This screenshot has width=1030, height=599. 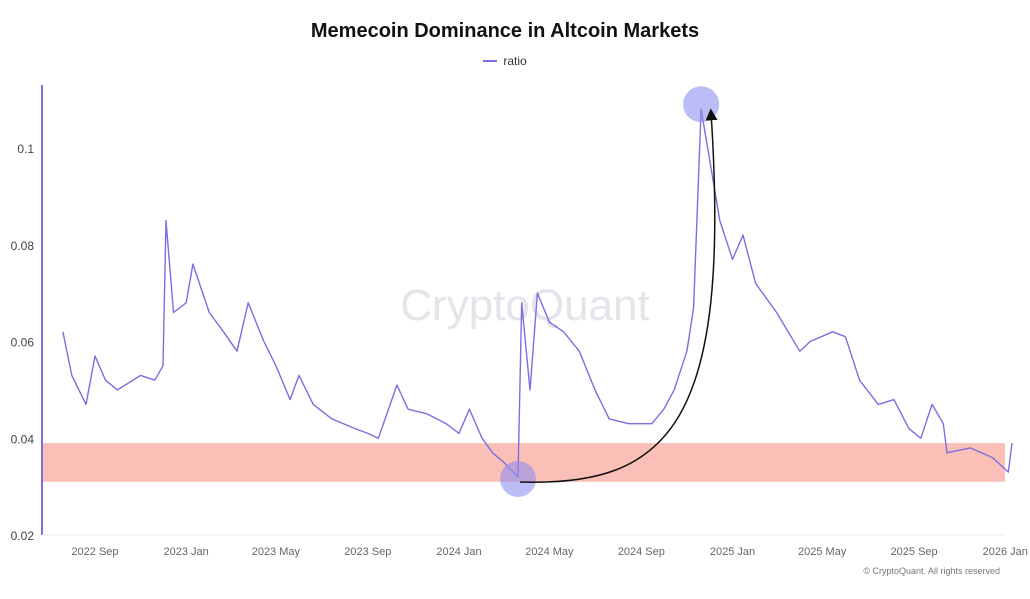 I want to click on x-tick-label: 2024 May, so click(x=549, y=552).